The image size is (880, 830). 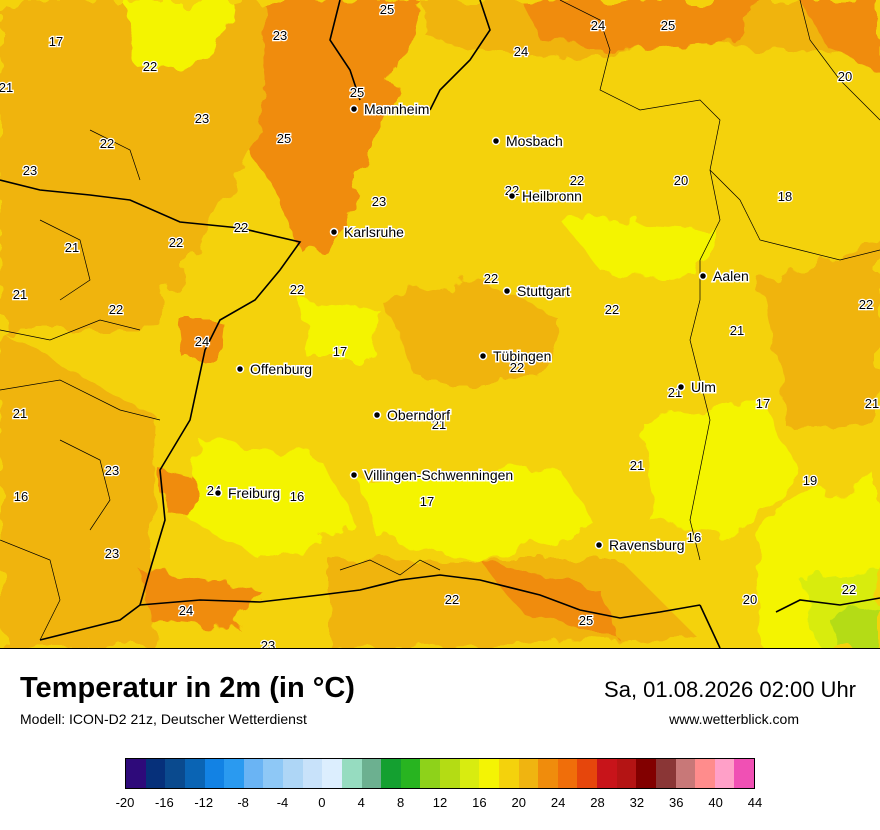 I want to click on legend-tick-label: 12, so click(x=440, y=802).